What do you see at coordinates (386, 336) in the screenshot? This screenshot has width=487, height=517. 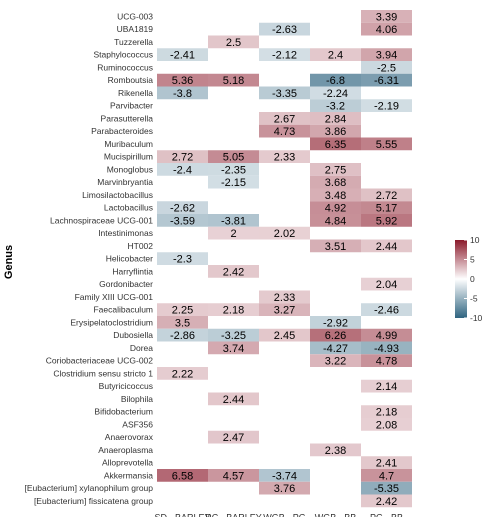 I see `cell-value: 4.99` at bounding box center [386, 336].